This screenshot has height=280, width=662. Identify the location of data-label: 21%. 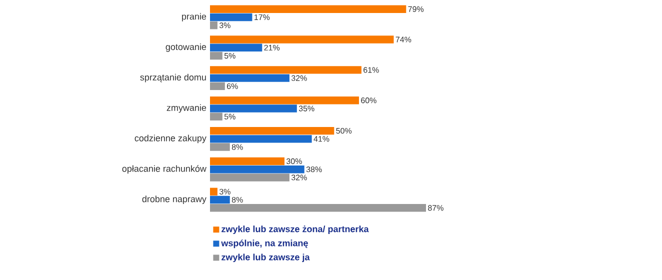
(272, 47).